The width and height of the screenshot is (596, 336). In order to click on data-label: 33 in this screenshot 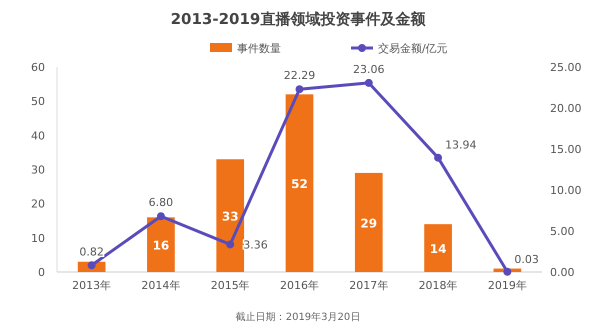, I will do `click(230, 217)`.